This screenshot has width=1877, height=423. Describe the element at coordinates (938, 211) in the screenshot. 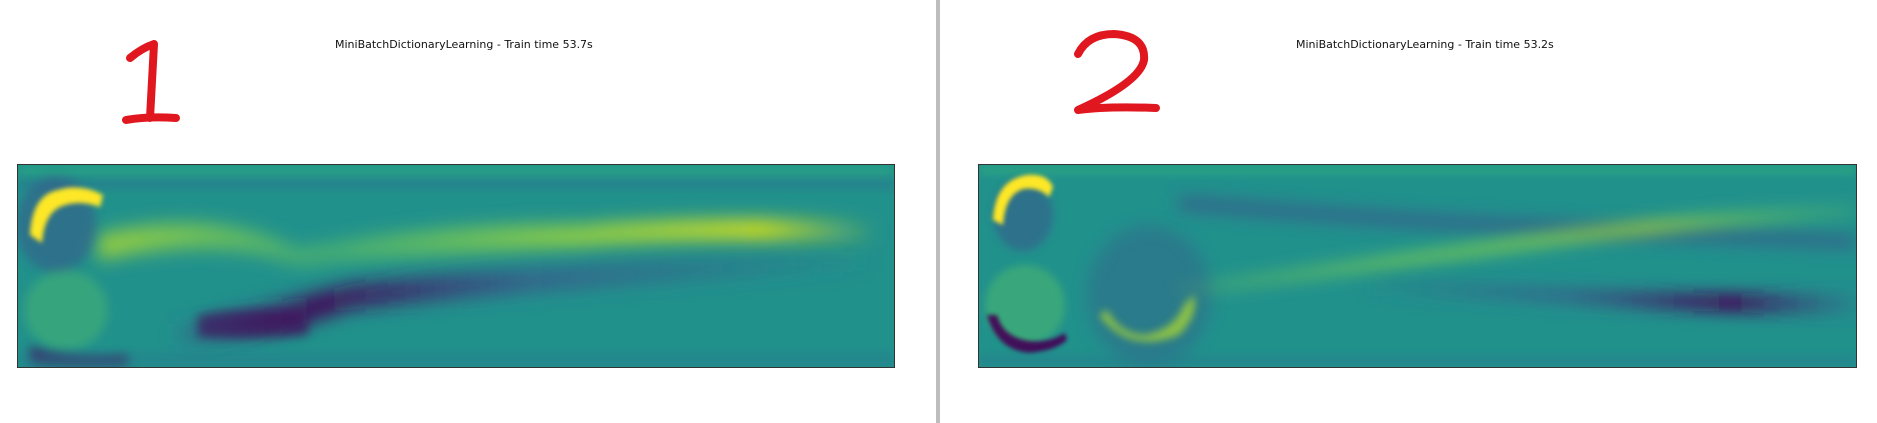

I see `panel-divider` at that location.